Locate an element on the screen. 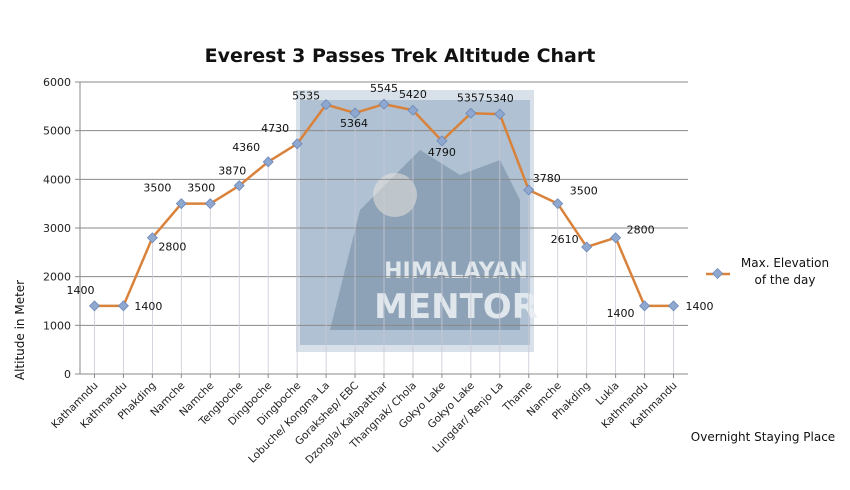  data-label: 5340 is located at coordinates (500, 98).